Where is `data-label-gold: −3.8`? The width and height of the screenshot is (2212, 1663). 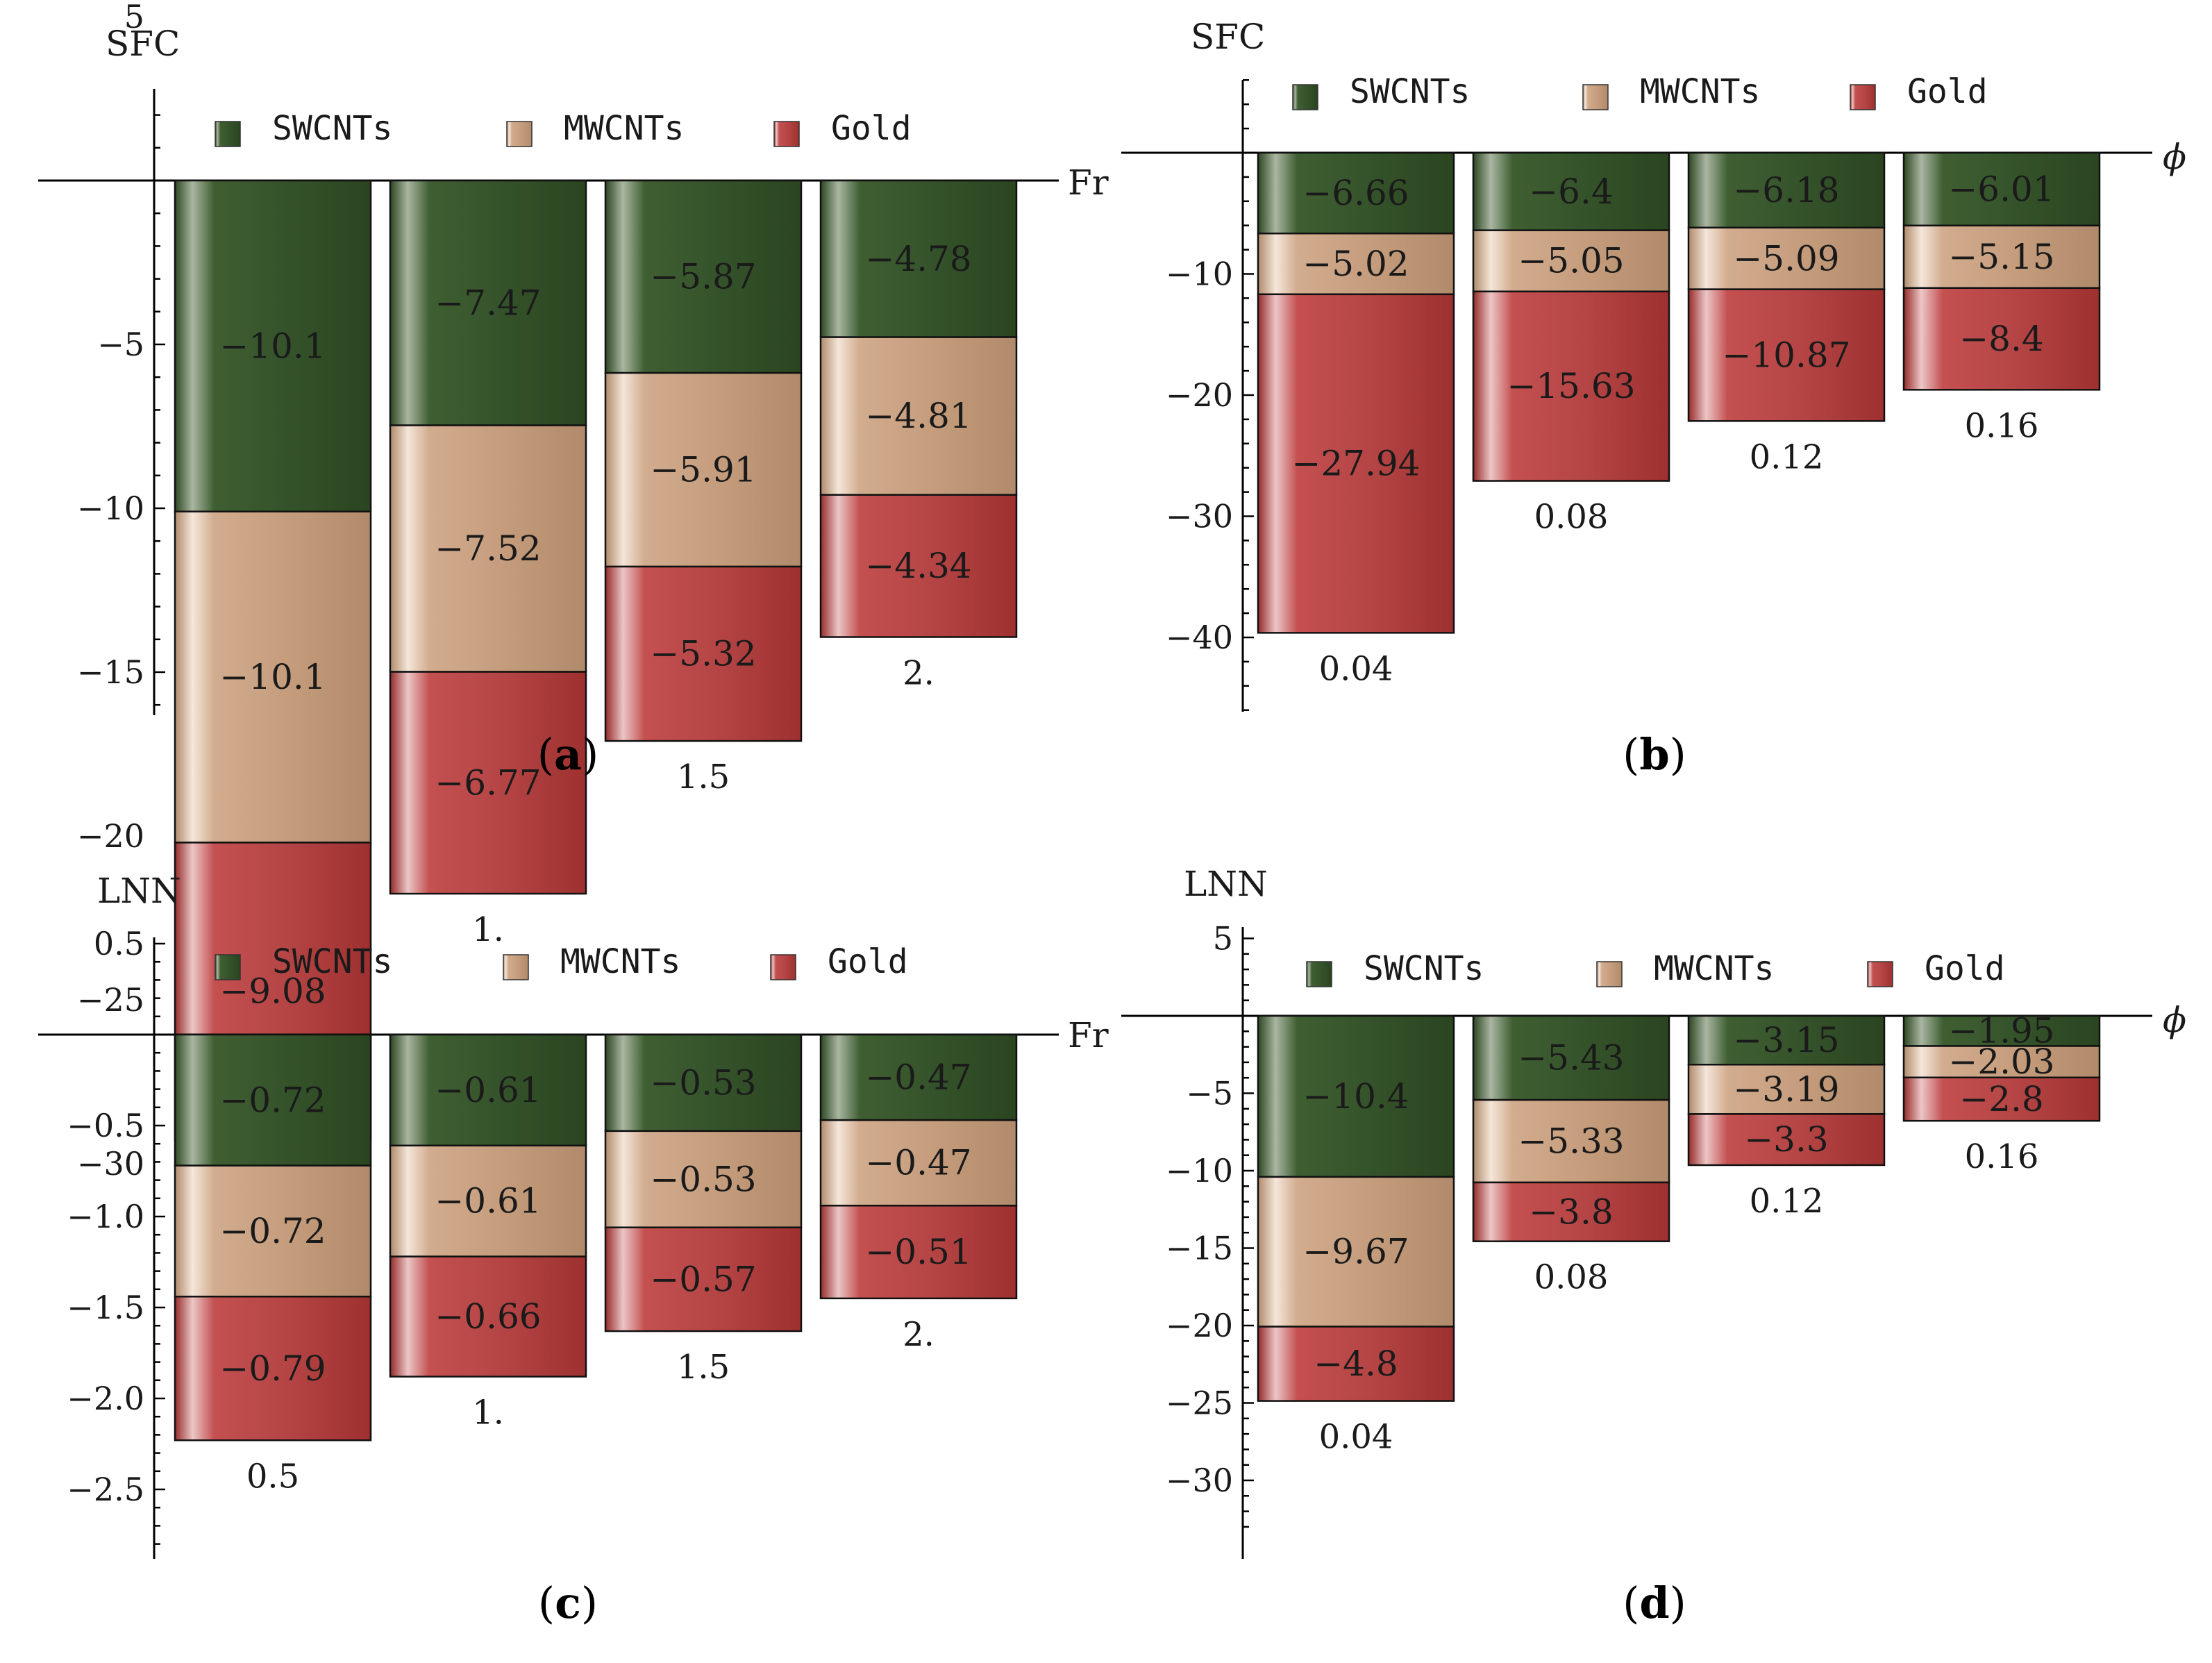 data-label-gold: −3.8 is located at coordinates (1571, 1212).